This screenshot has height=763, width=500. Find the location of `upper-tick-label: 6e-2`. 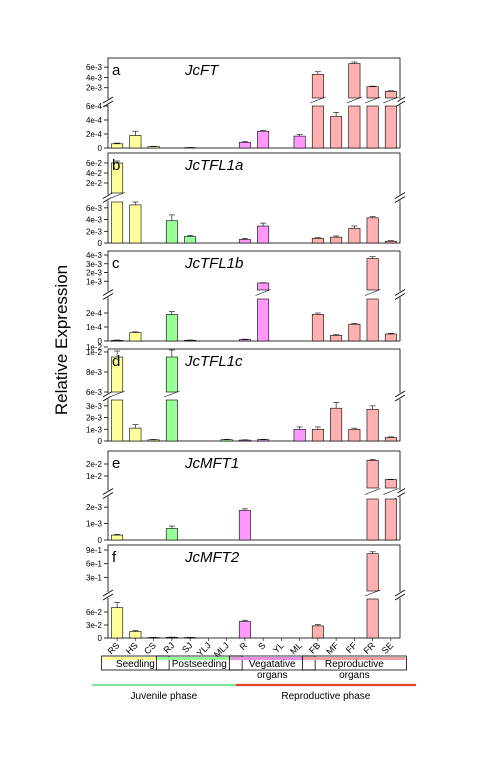

upper-tick-label: 6e-2 is located at coordinates (94, 163).